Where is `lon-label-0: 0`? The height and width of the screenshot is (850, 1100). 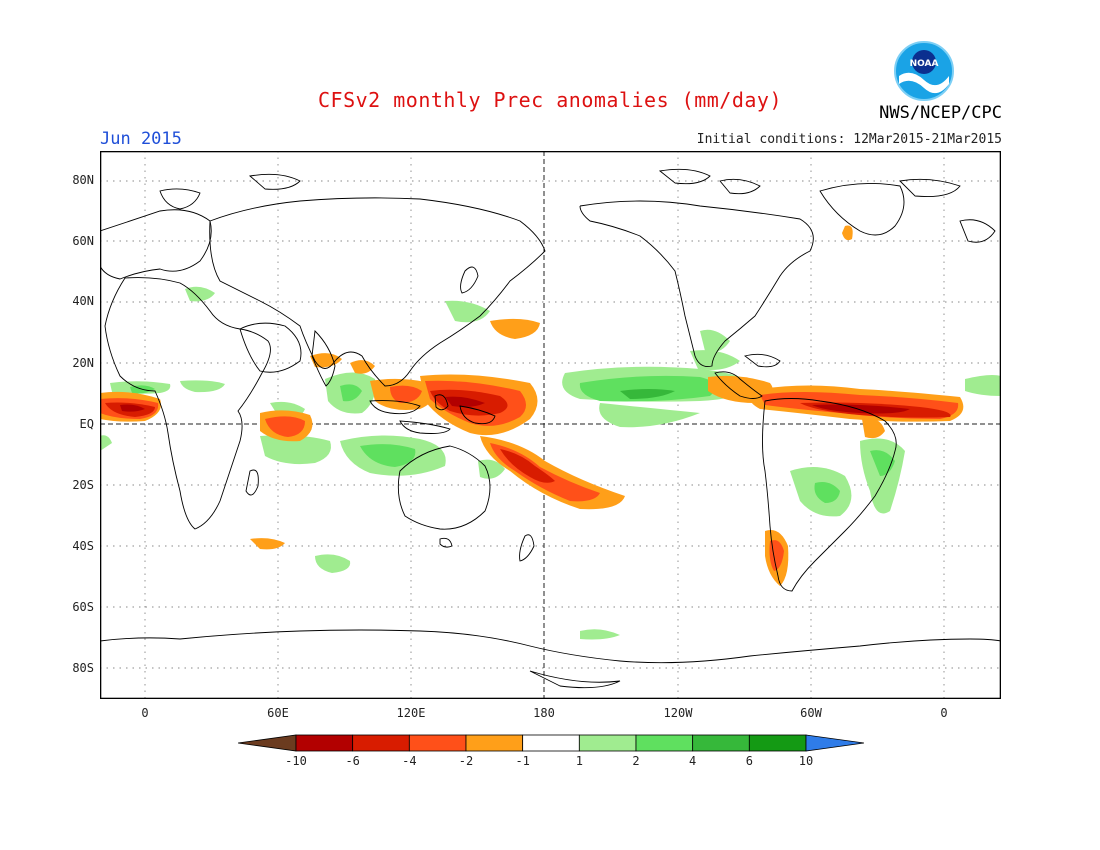 lon-label-0: 0 is located at coordinates (145, 713).